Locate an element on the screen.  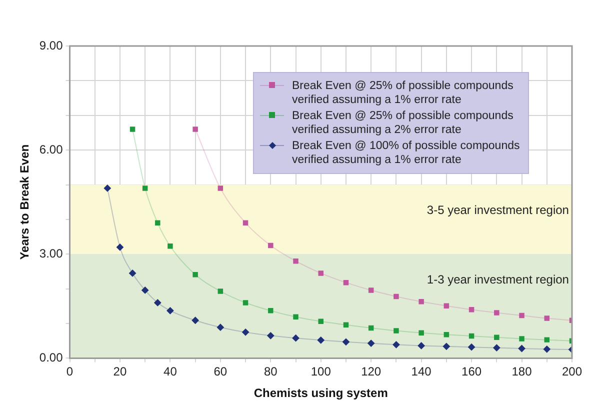
x-tick-label: 80 is located at coordinates (271, 371).